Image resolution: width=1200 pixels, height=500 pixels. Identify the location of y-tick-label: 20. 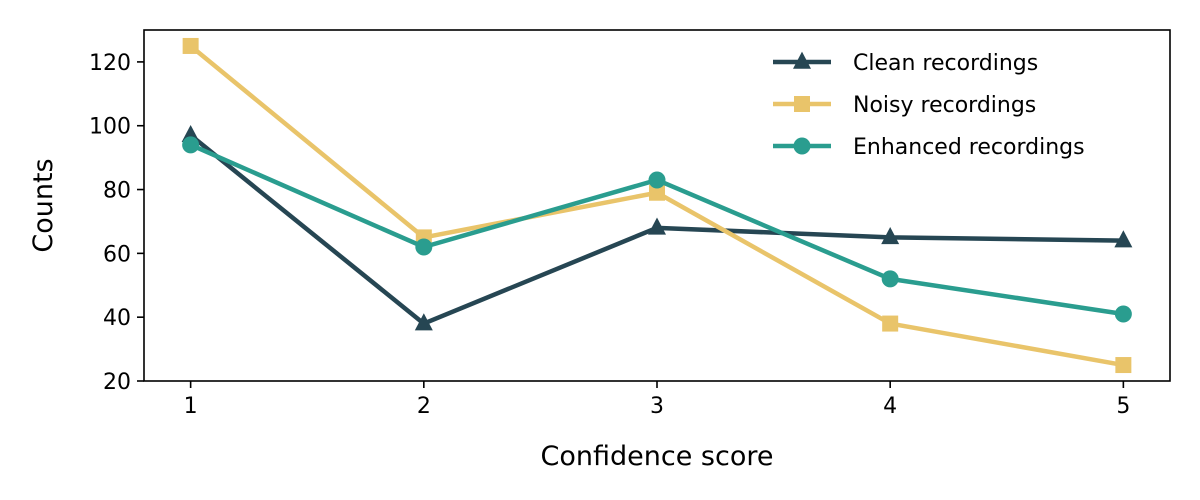
(117, 382).